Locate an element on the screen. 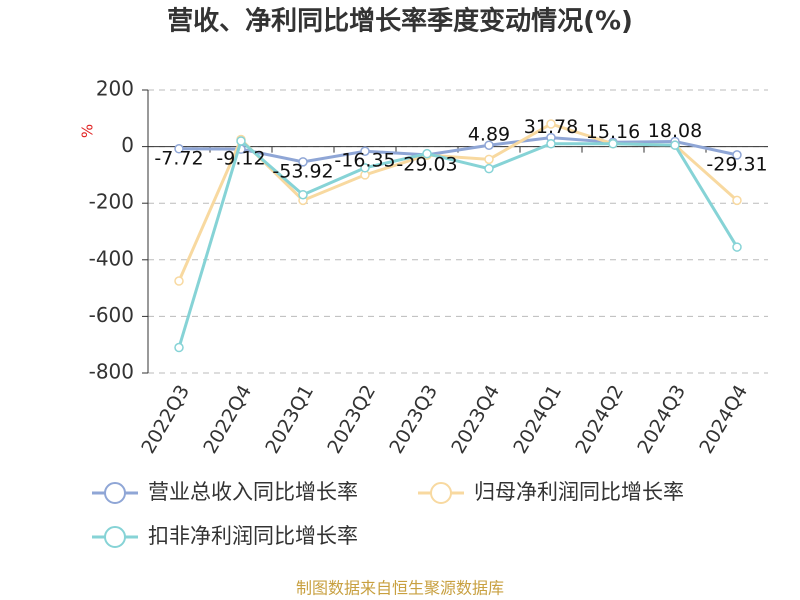  data-label: -9.12 is located at coordinates (240, 159).